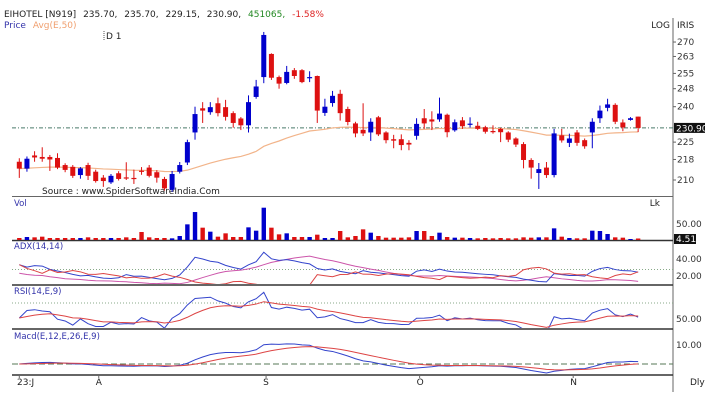  I want to click on macd-signal-line, so click(329, 358).